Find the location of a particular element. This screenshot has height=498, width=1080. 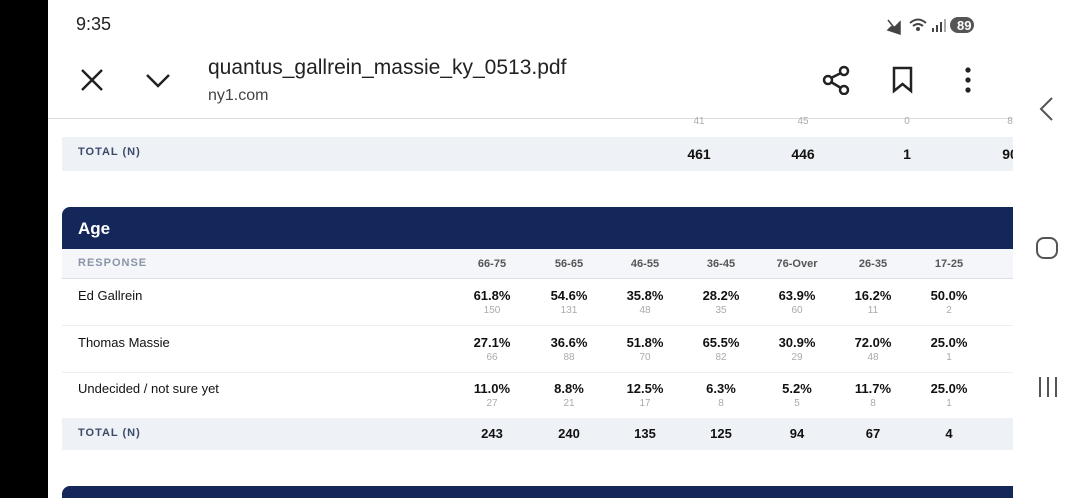

count: 11 is located at coordinates (873, 310).